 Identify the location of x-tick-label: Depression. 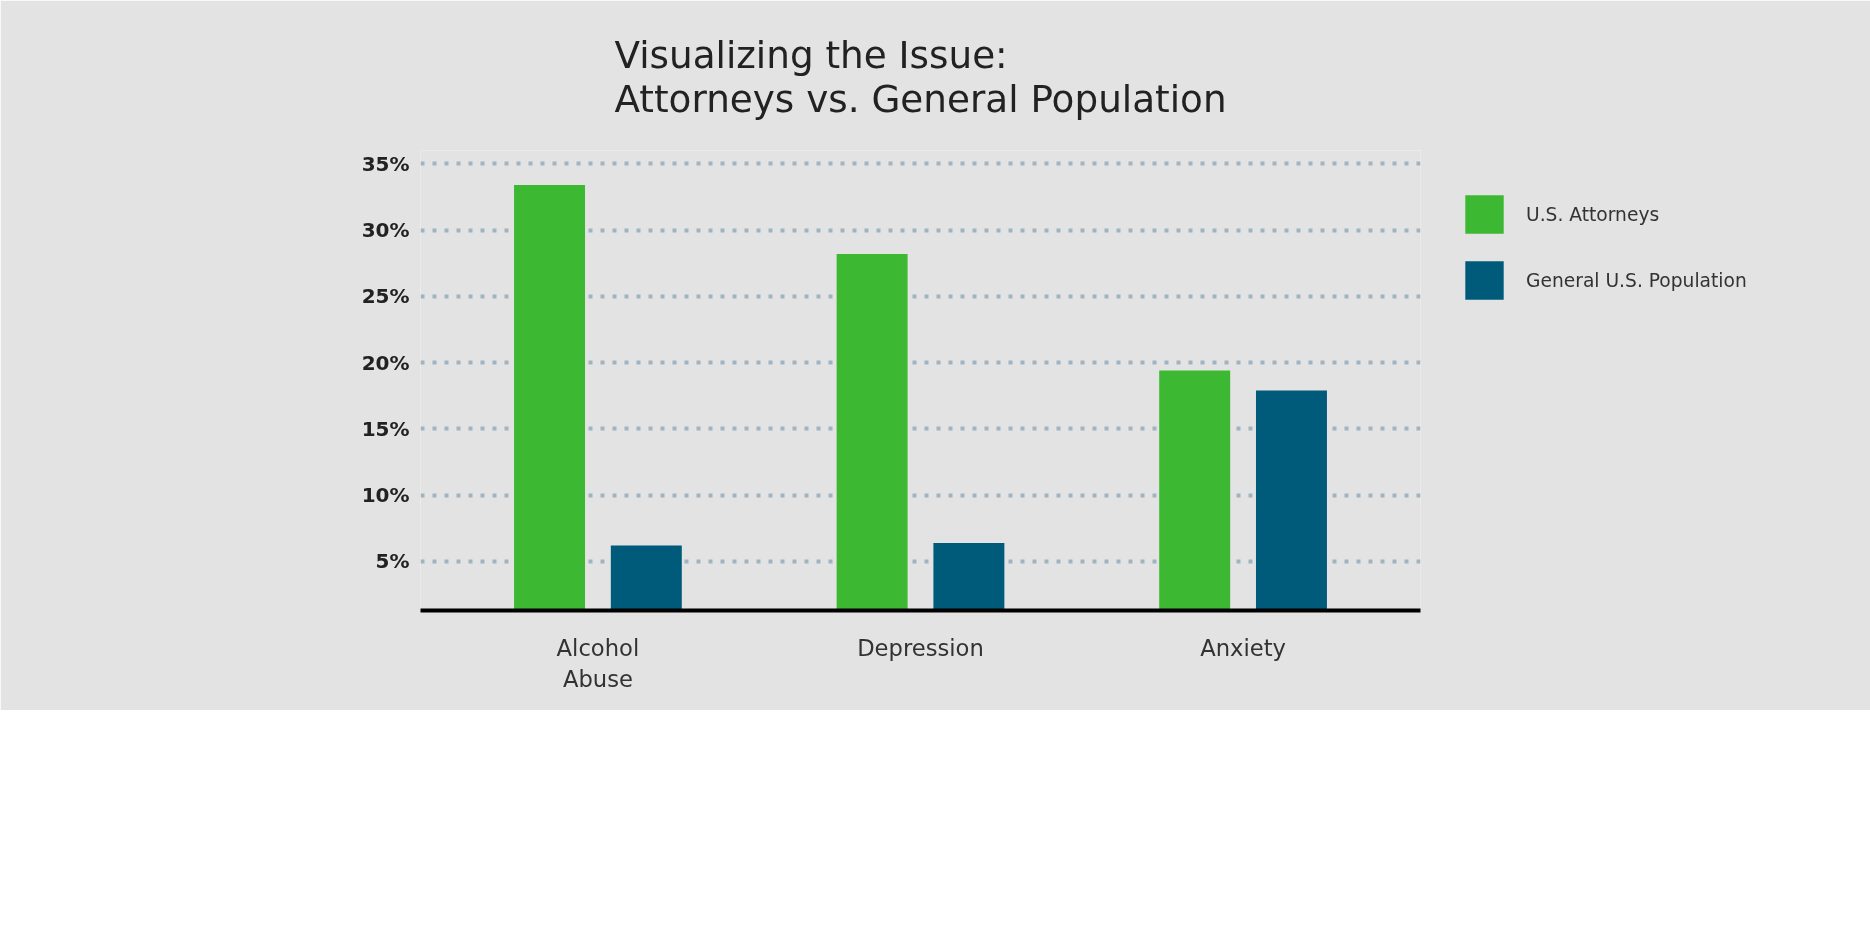
(920, 647).